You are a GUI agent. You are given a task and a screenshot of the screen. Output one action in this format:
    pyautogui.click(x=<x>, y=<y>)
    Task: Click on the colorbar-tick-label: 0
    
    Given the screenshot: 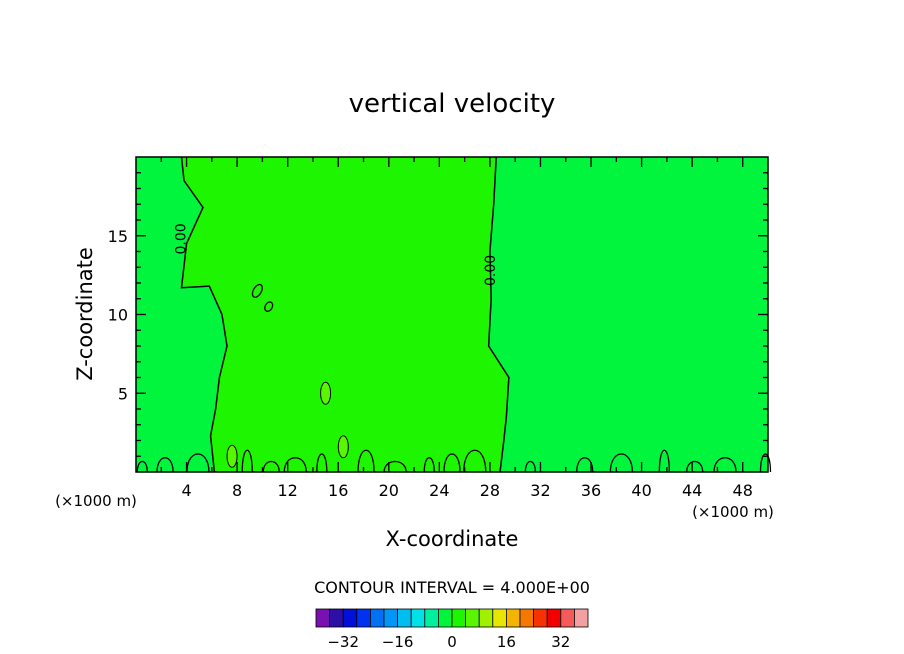 What is the action you would take?
    pyautogui.click(x=452, y=642)
    